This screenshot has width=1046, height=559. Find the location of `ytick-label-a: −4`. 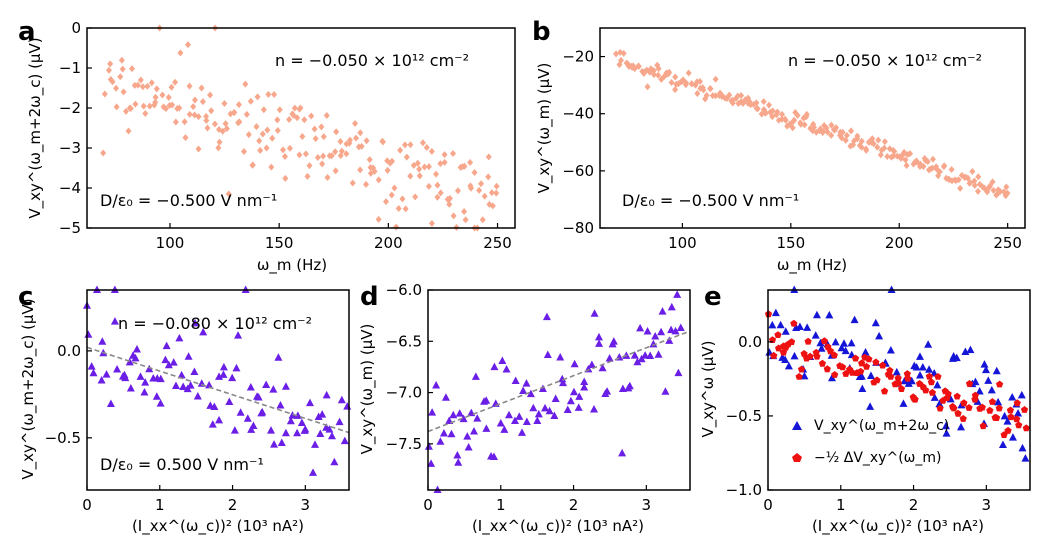

ytick-label-a: −4 is located at coordinates (70, 188).